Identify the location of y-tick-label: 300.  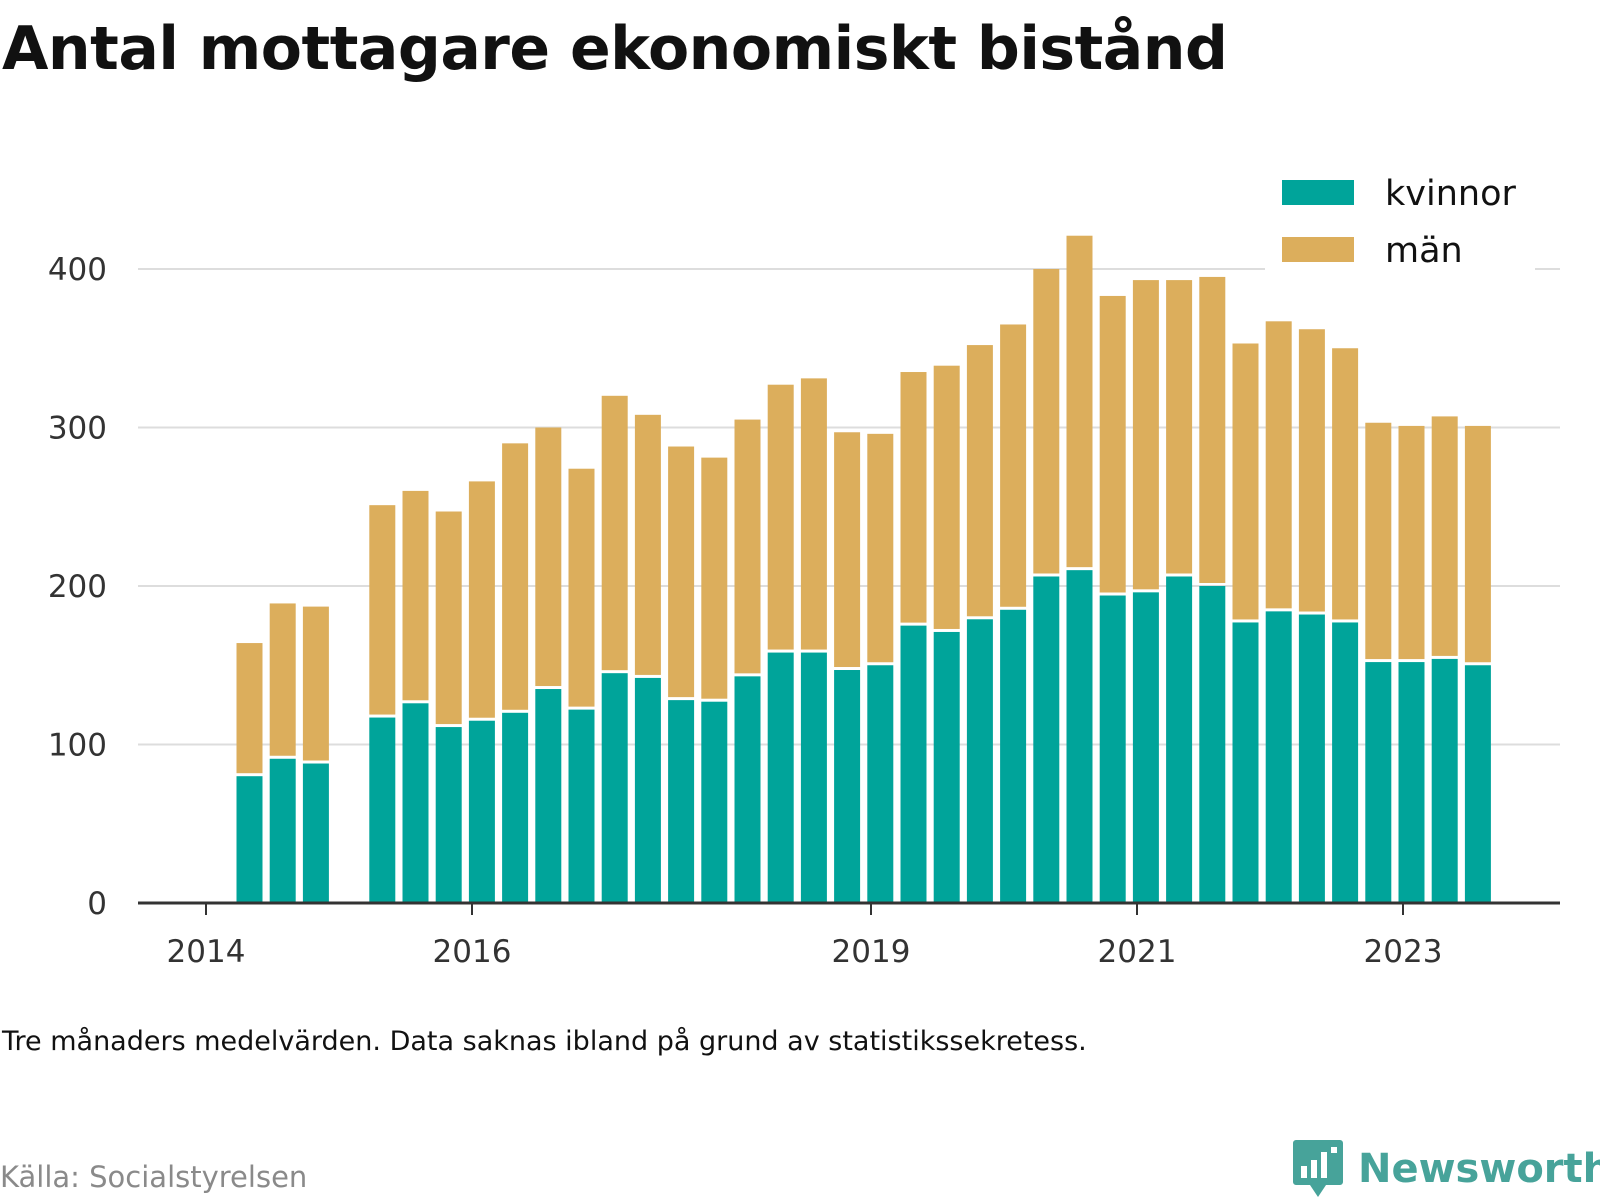
(77, 429).